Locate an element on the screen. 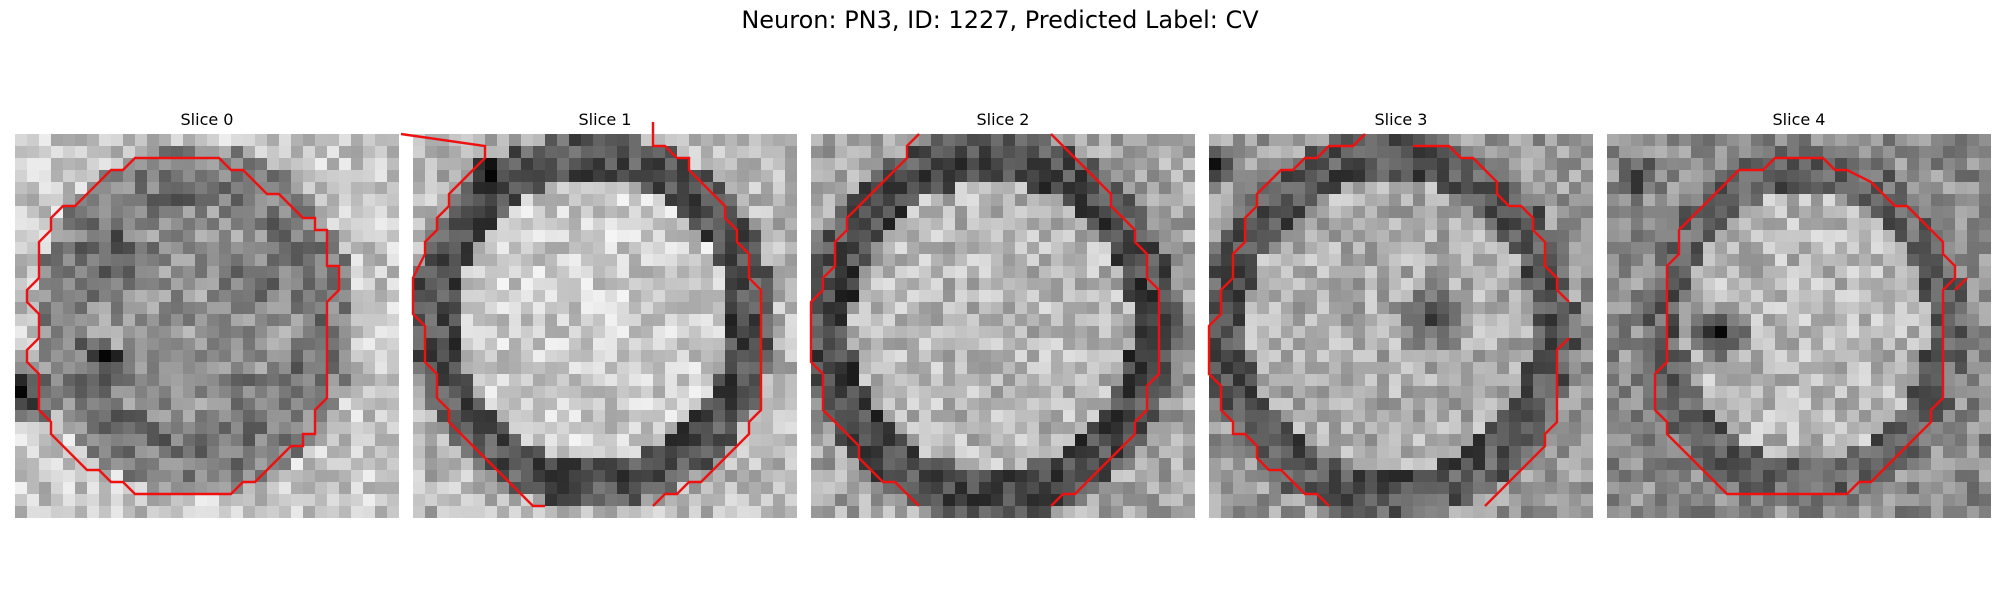 The image size is (2000, 600). slice-title-4: Slice 4 is located at coordinates (1799, 119).